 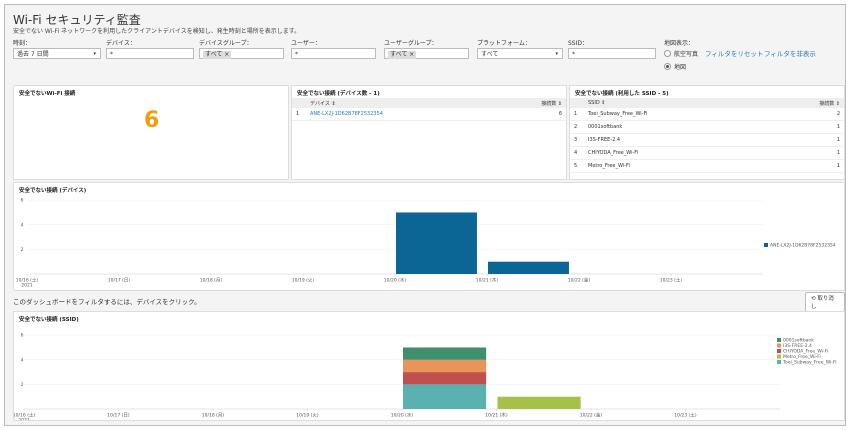 What do you see at coordinates (707, 114) in the screenshot?
I see `table-row: 1 Toei_Subway_Free_Wi-Fi 2` at bounding box center [707, 114].